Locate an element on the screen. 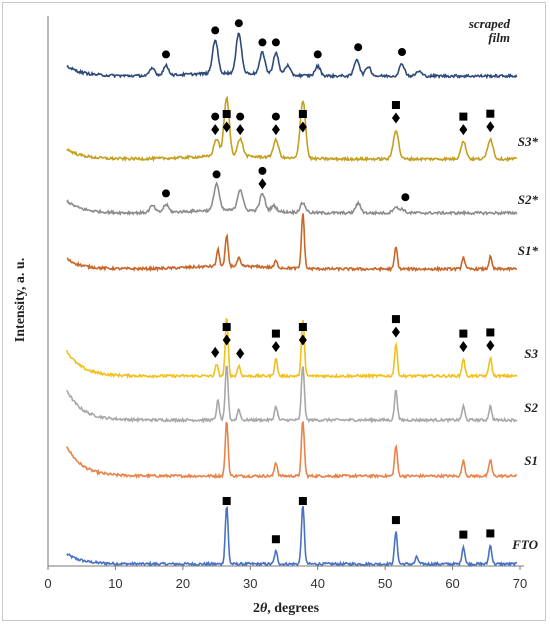 This screenshot has height=625, width=550. x-ticks: 0 10 20 30 40 50 60 70 is located at coordinates (285, 578).